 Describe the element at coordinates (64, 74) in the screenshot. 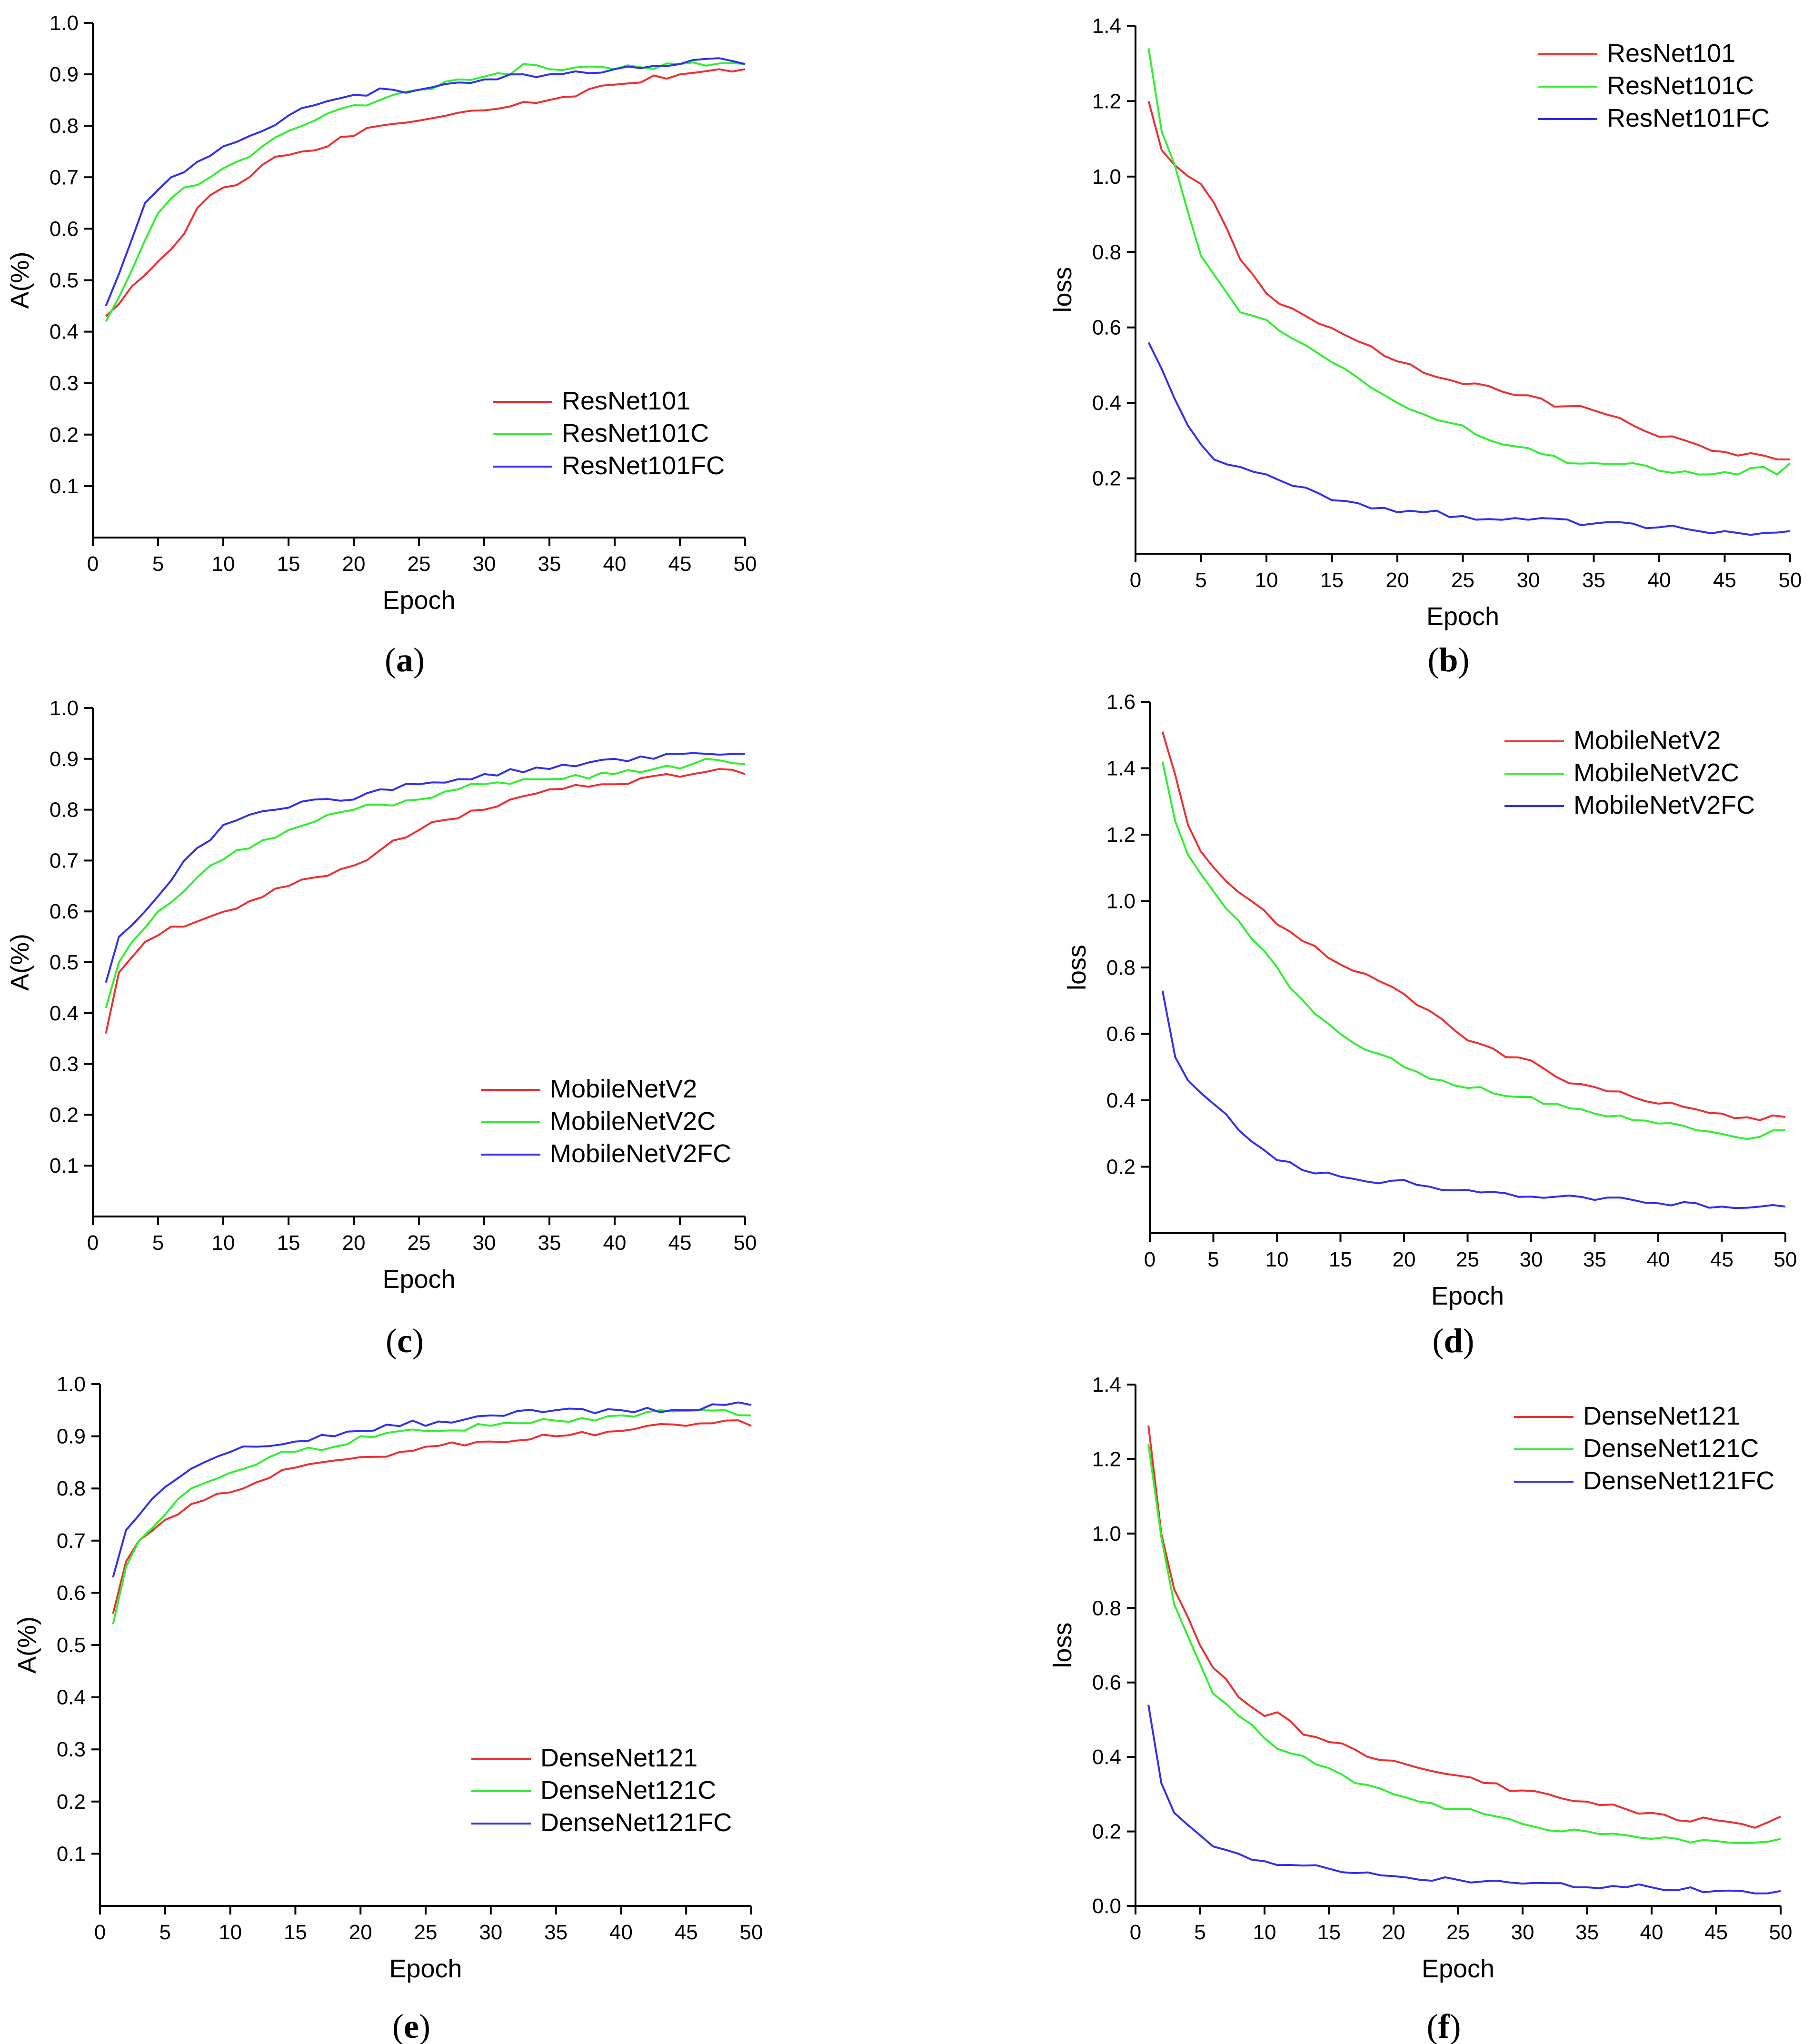

I see `y-tick-label: 0.9` at that location.